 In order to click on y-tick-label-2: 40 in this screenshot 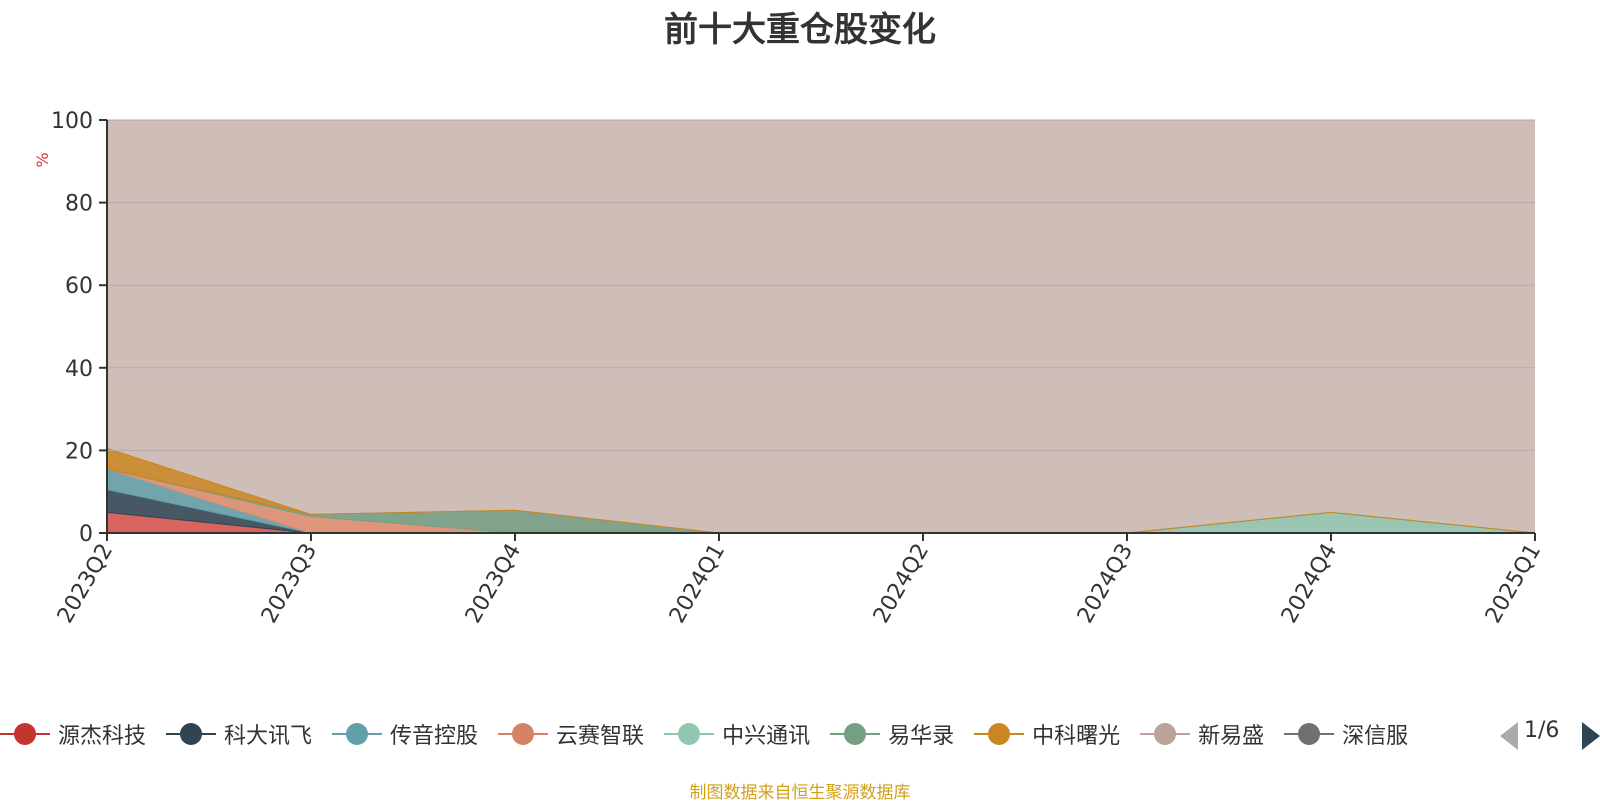, I will do `click(79, 369)`.